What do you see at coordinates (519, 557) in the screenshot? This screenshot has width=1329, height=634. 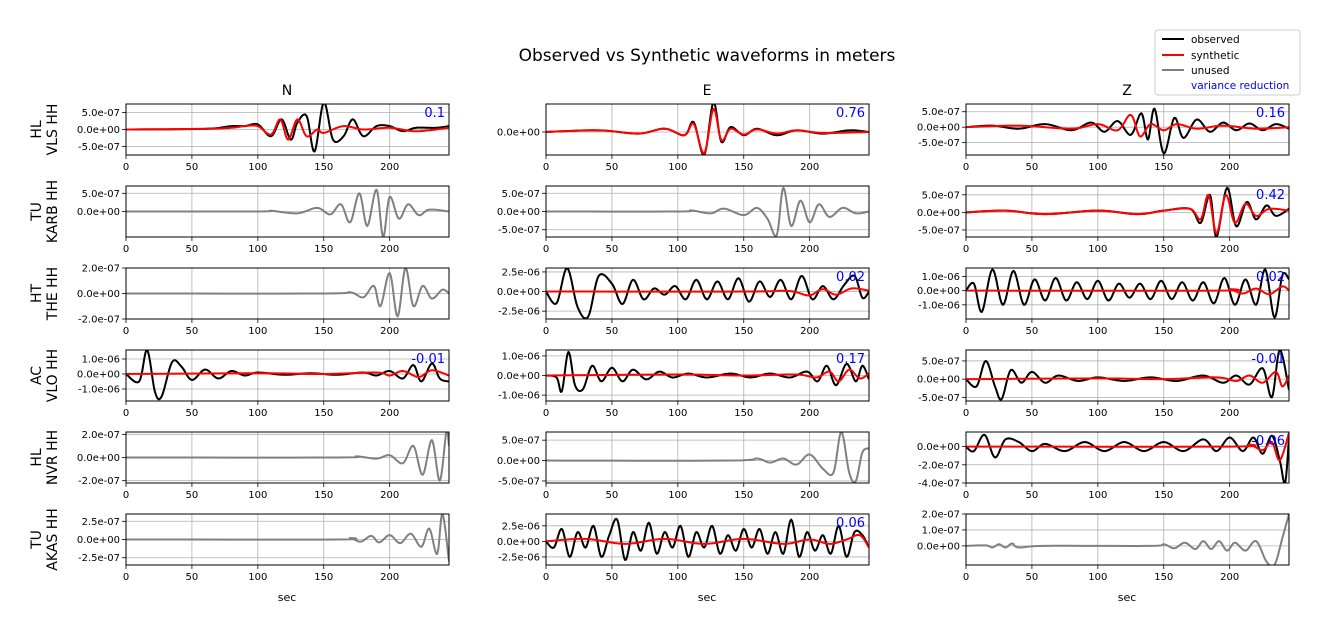 I see `y-tick-label: -2.5e-06` at bounding box center [519, 557].